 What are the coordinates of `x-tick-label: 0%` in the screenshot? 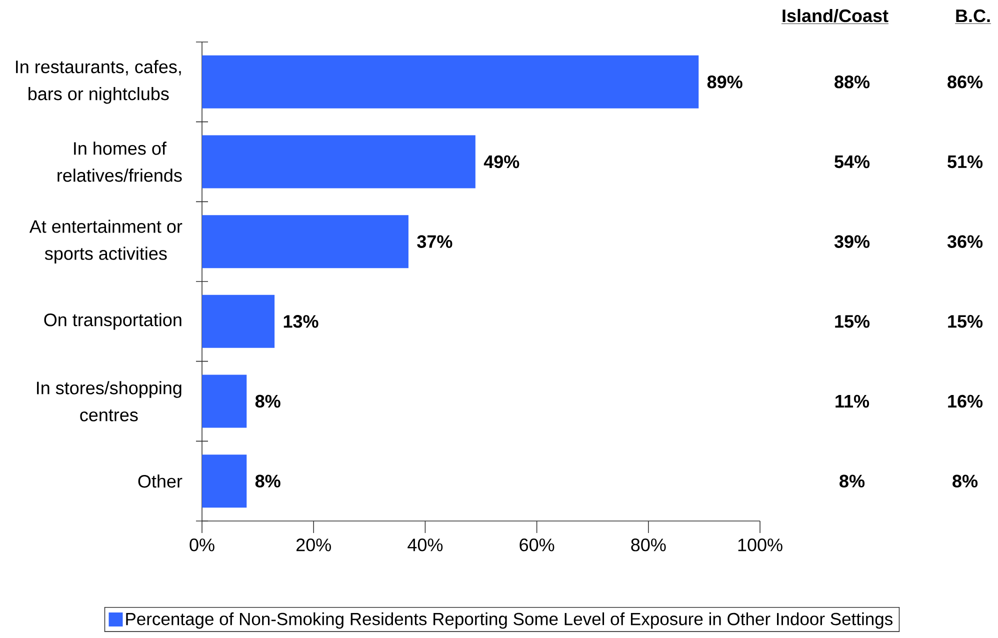 It's located at (202, 545).